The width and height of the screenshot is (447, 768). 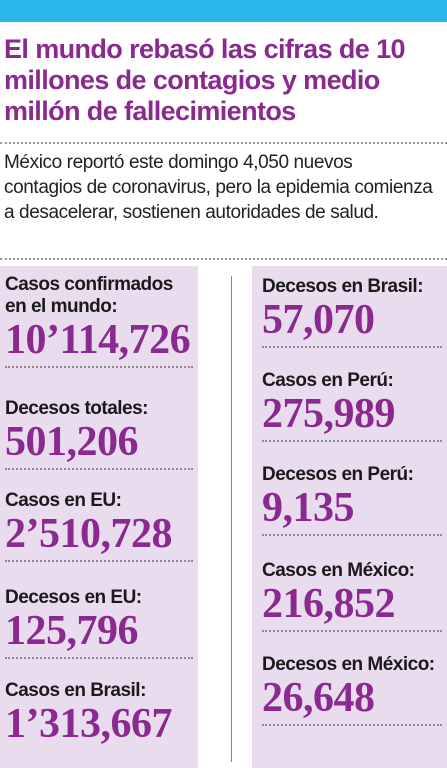 I want to click on stat-value: 26,648, so click(x=318, y=698).